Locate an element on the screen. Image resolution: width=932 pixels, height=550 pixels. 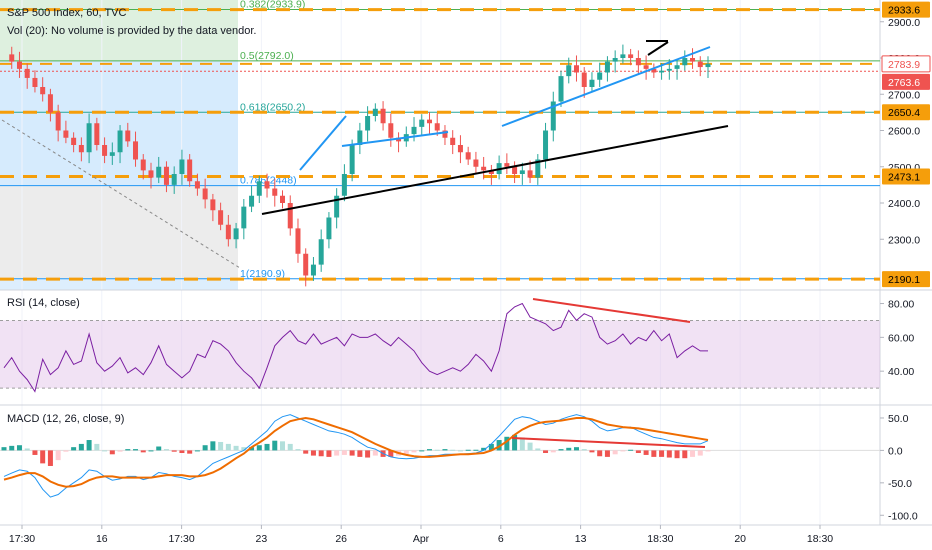
fib-label: 0.5(2792.0) is located at coordinates (267, 56).